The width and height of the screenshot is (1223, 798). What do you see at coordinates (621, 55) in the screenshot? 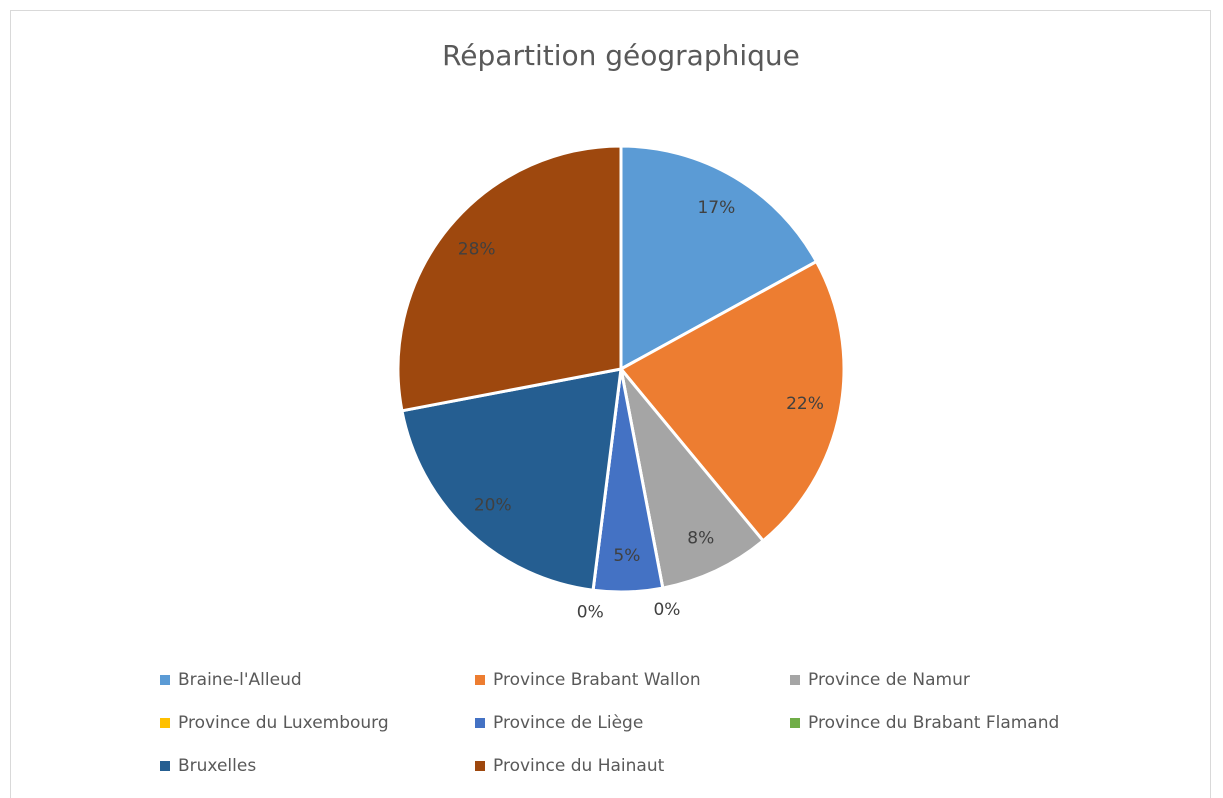
I see `chart-title: Répartition géographique` at bounding box center [621, 55].